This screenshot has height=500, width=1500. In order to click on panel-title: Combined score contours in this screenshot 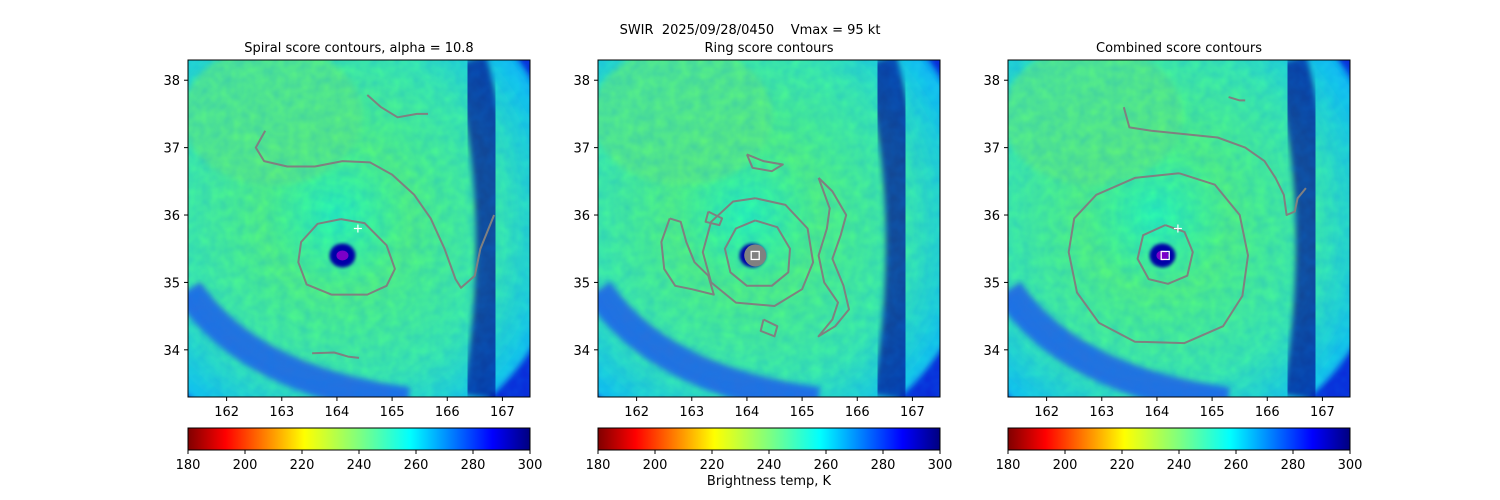, I will do `click(1179, 48)`.